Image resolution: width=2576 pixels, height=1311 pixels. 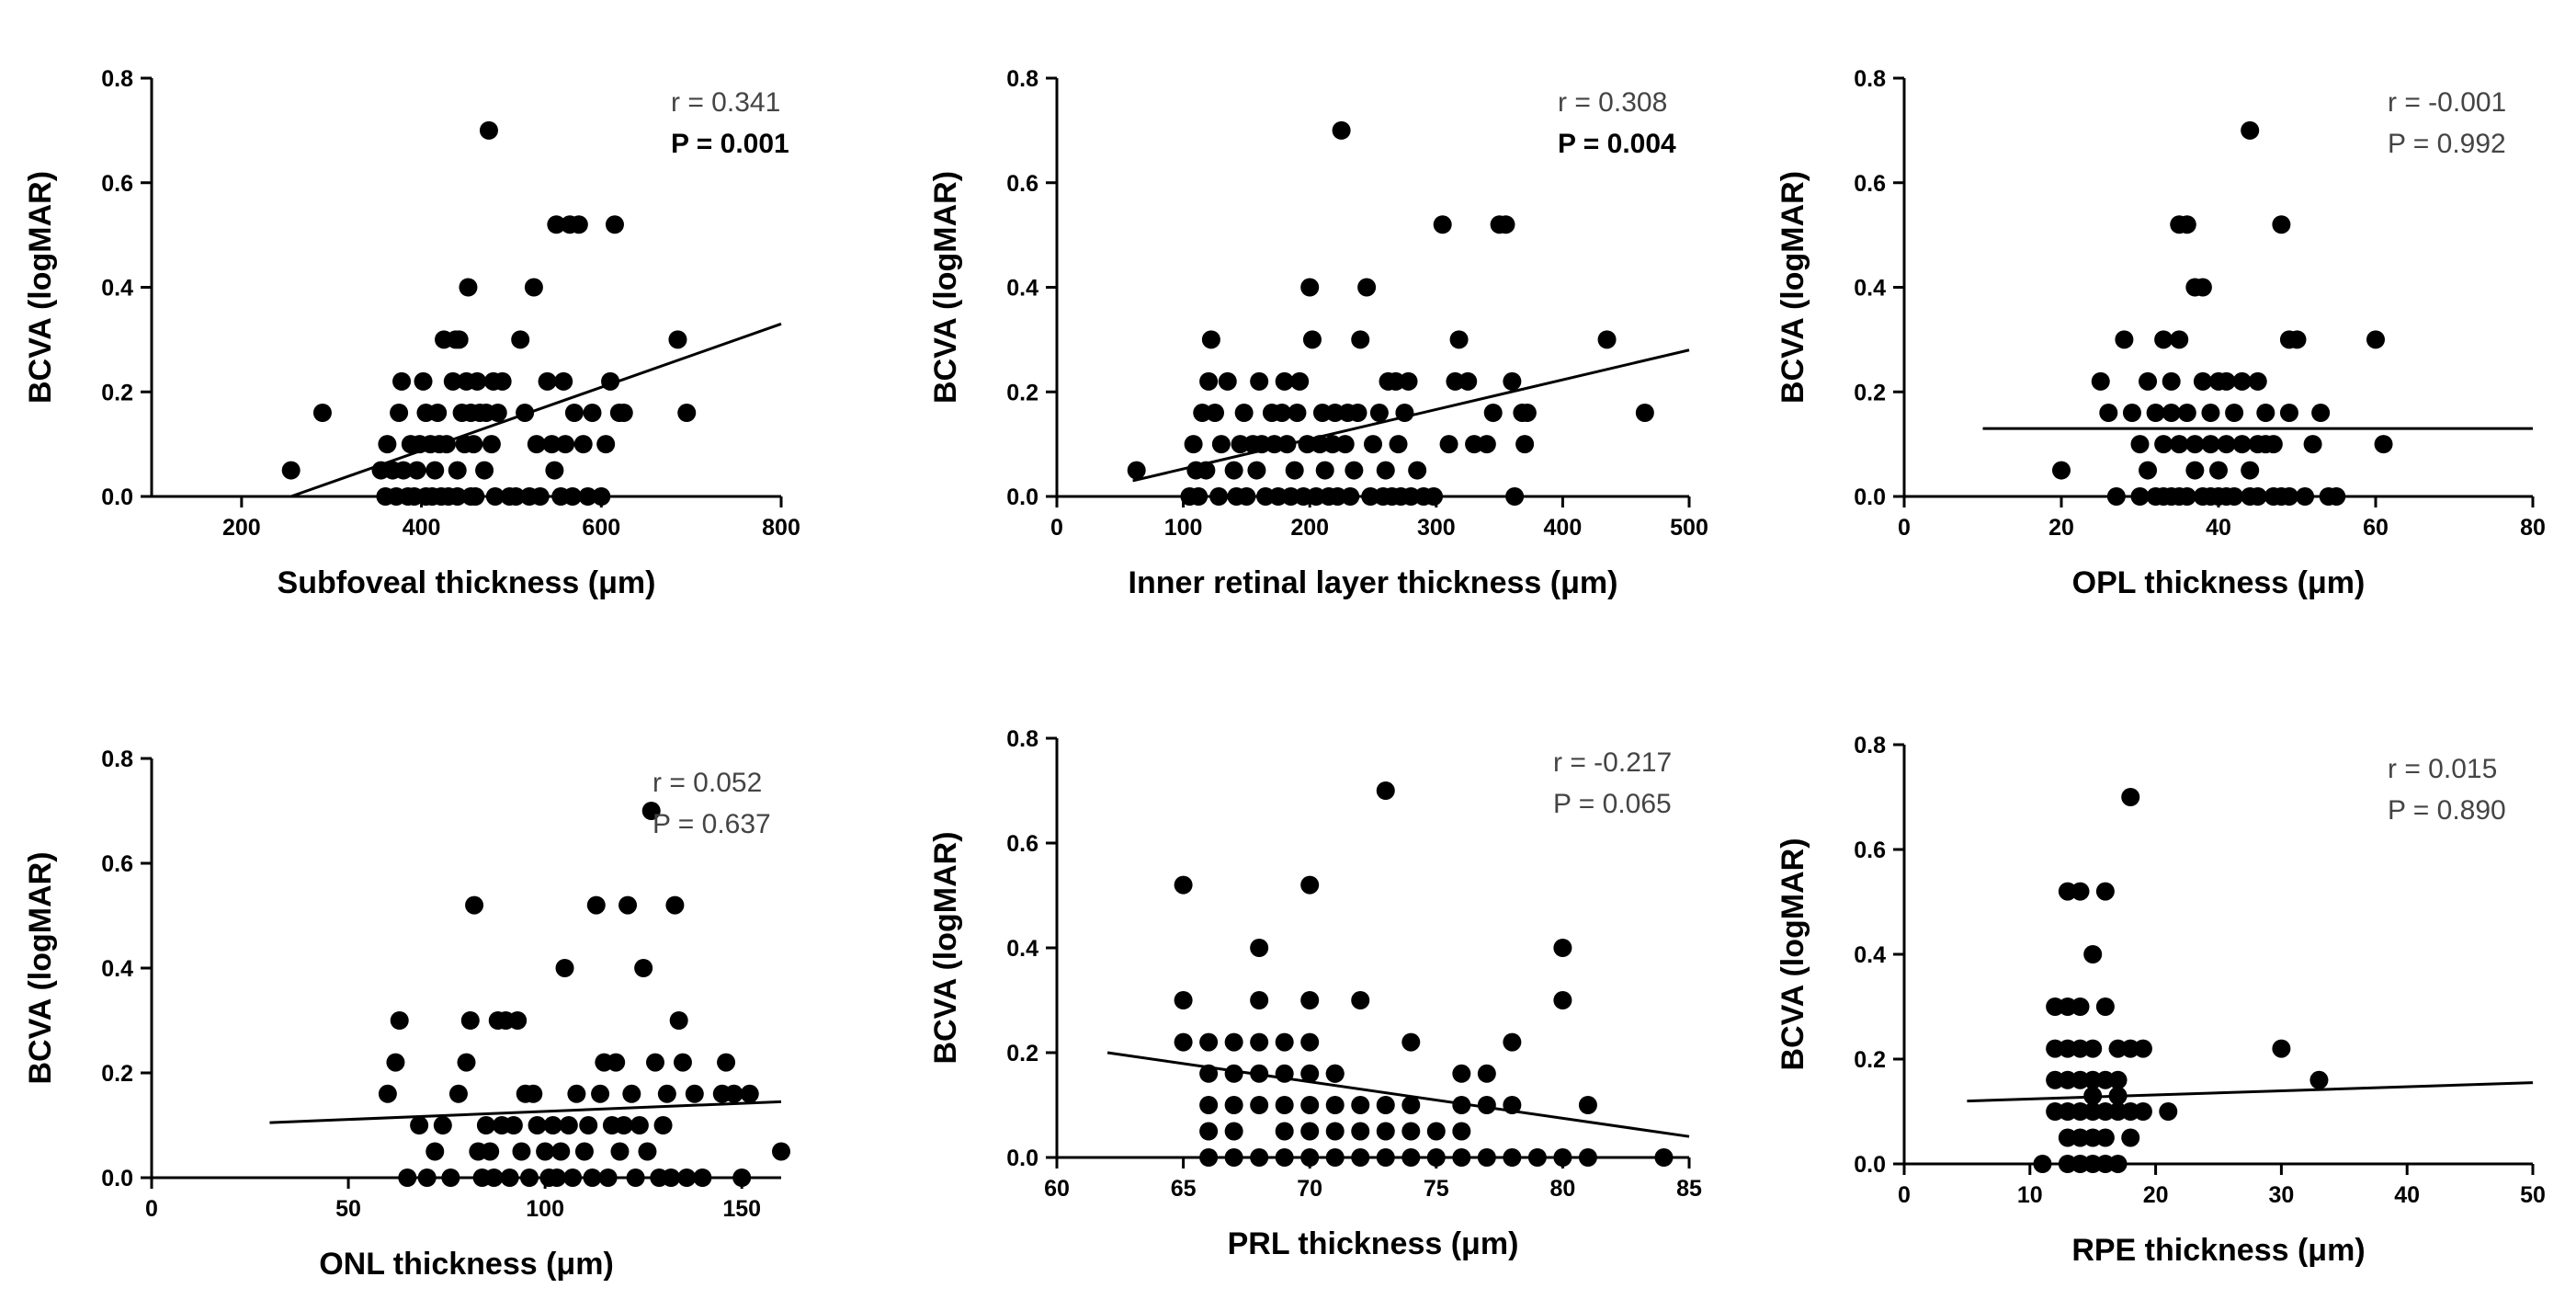 I want to click on x-tick-label: 30, so click(x=2281, y=1195).